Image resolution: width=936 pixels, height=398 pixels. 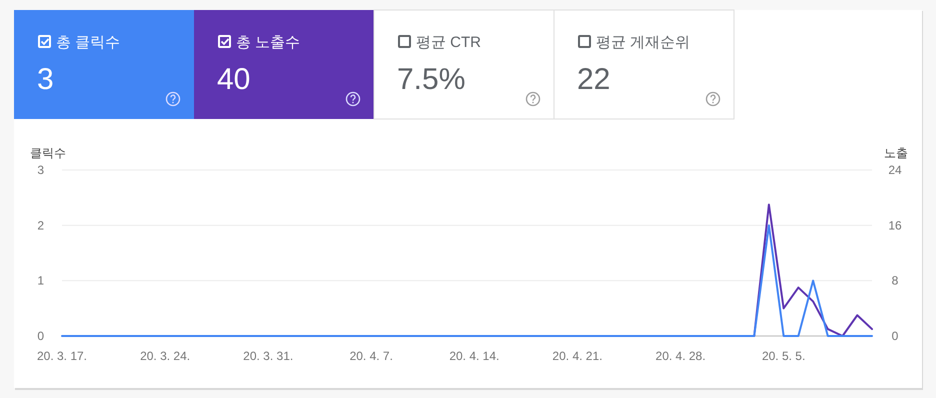 What do you see at coordinates (268, 356) in the screenshot?
I see `x-tick-label: 20. 3. 31.` at bounding box center [268, 356].